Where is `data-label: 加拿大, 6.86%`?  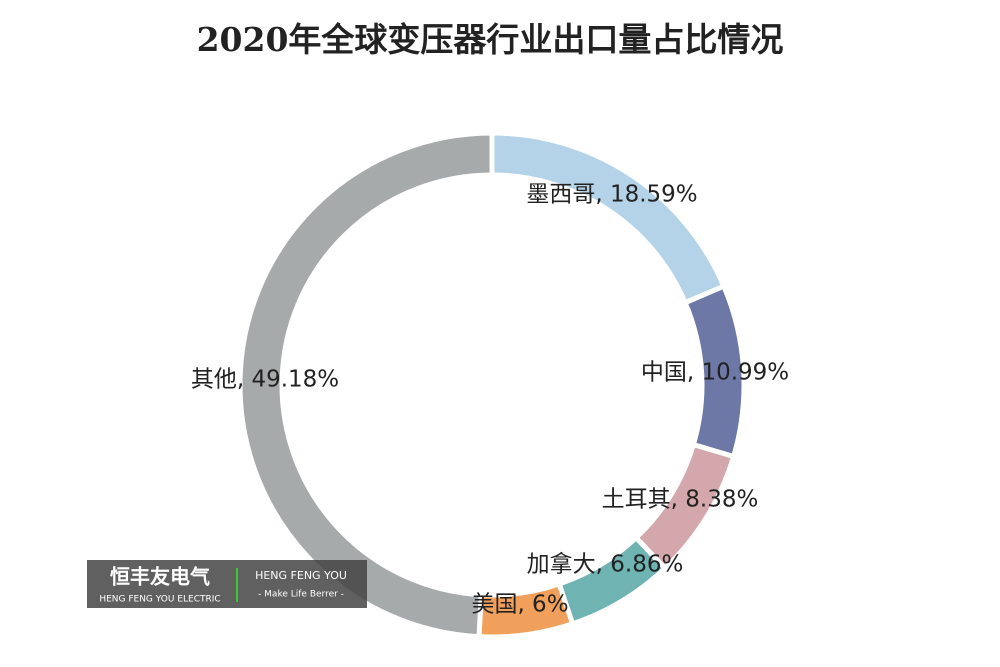 data-label: 加拿大, 6.86% is located at coordinates (605, 564).